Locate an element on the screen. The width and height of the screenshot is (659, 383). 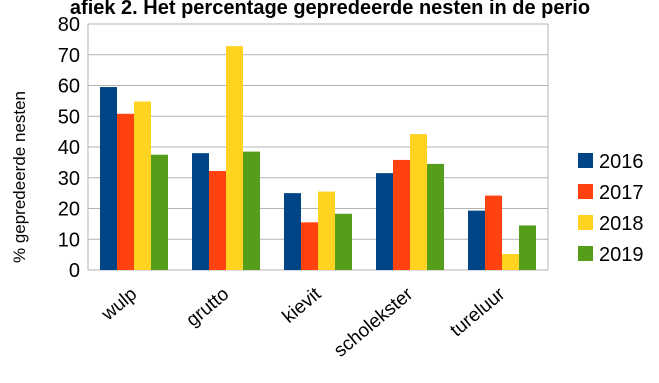
legend-label: 2018 is located at coordinates (621, 224).